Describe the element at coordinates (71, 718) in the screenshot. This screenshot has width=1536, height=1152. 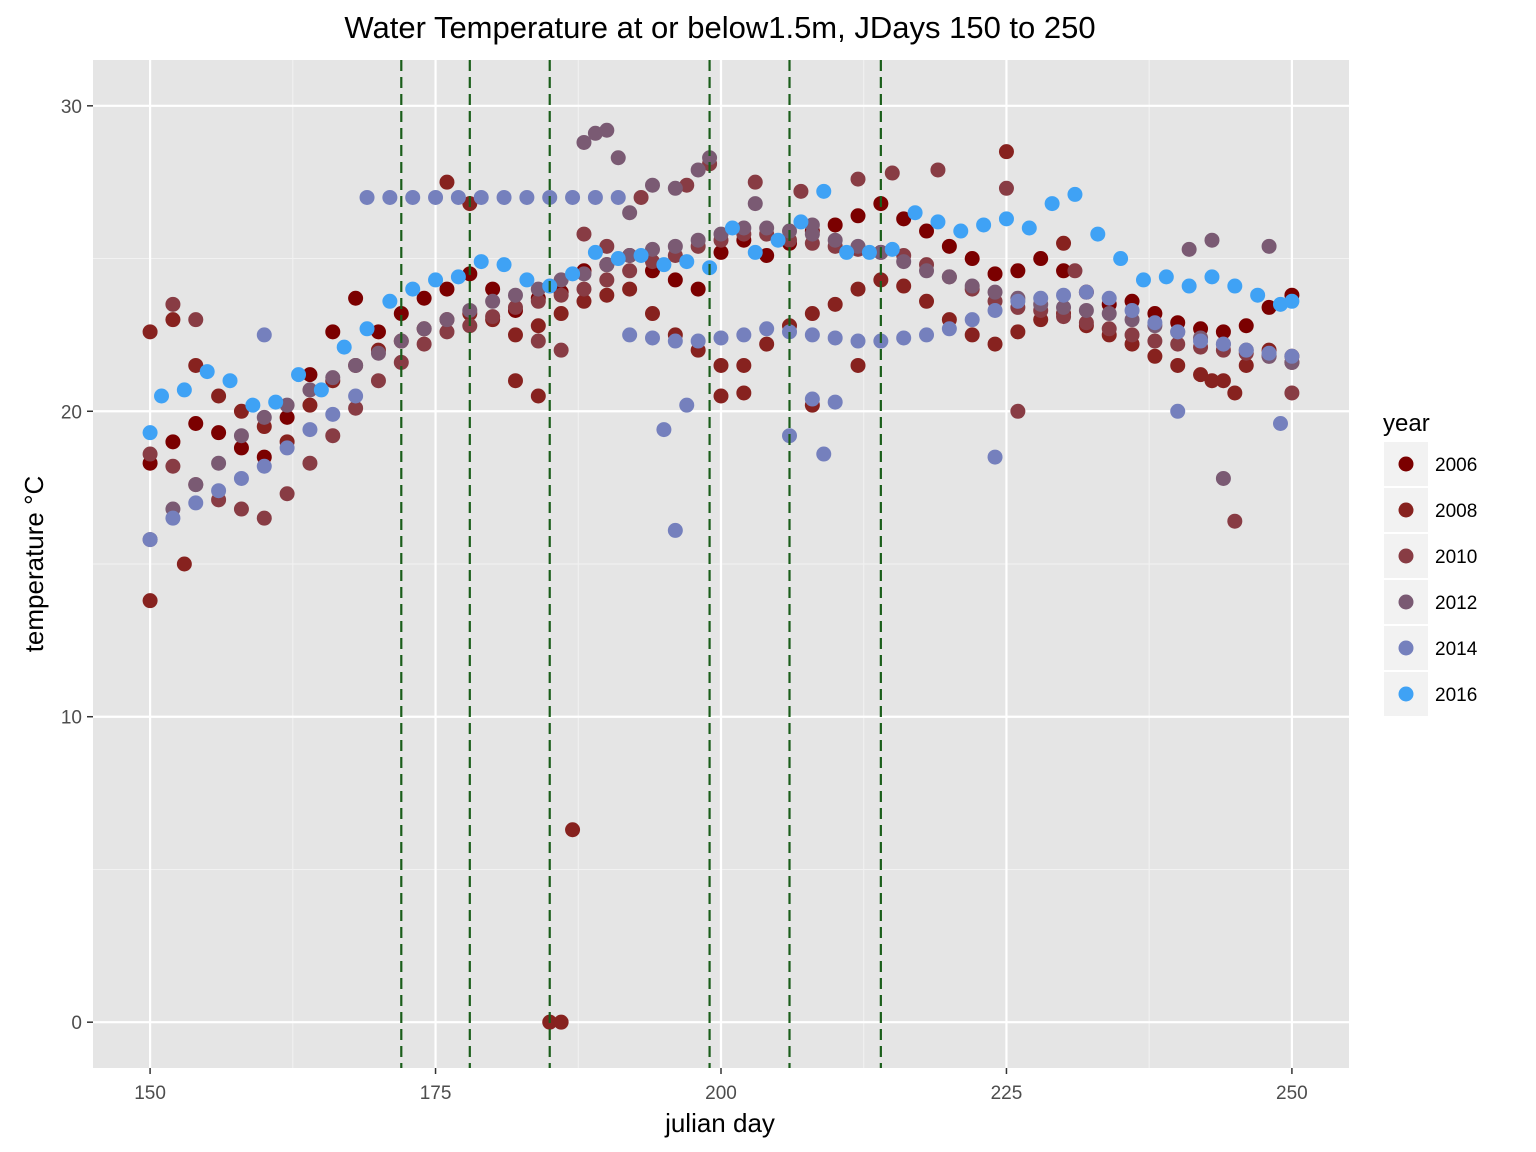
I see `y-tick-label: 10` at that location.